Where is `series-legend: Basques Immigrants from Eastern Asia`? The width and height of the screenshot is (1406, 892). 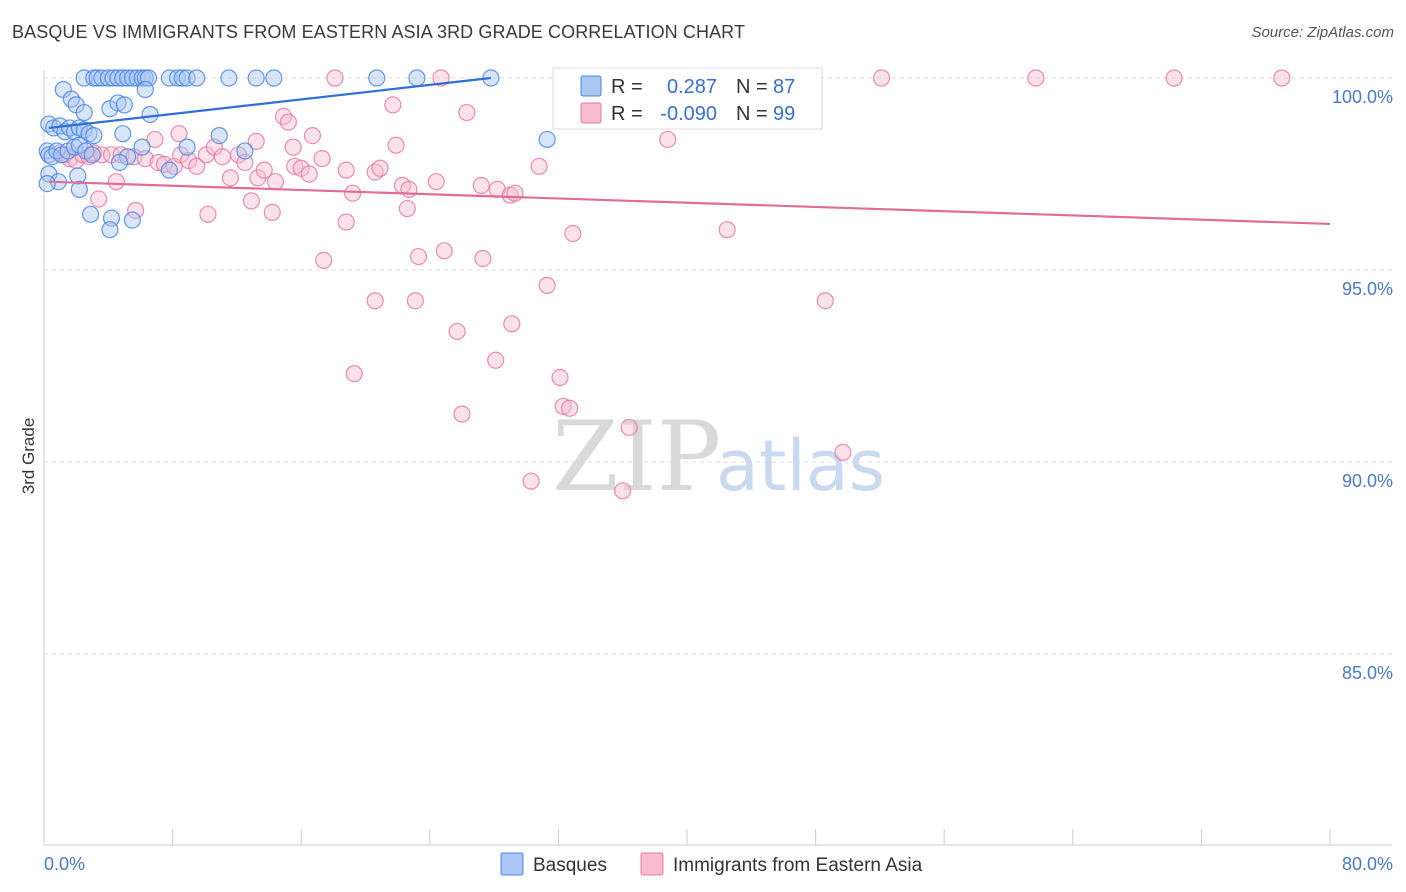 series-legend: Basques Immigrants from Eastern Asia is located at coordinates (711, 864).